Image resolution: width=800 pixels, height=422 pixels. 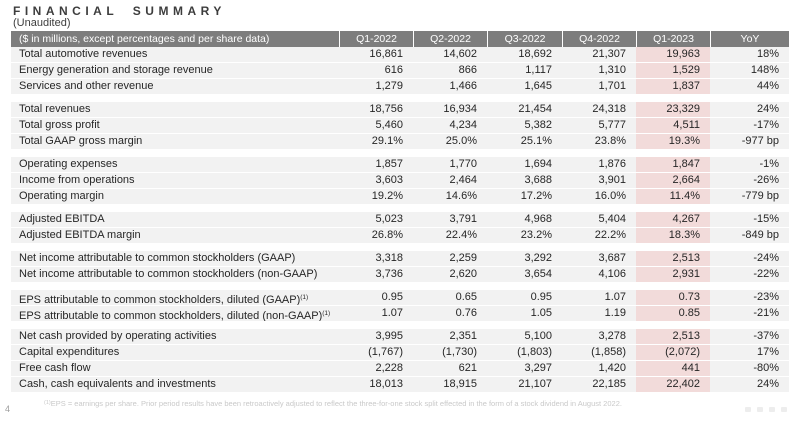 I want to click on column-header-q1-2023: Q1-2023, so click(x=673, y=39).